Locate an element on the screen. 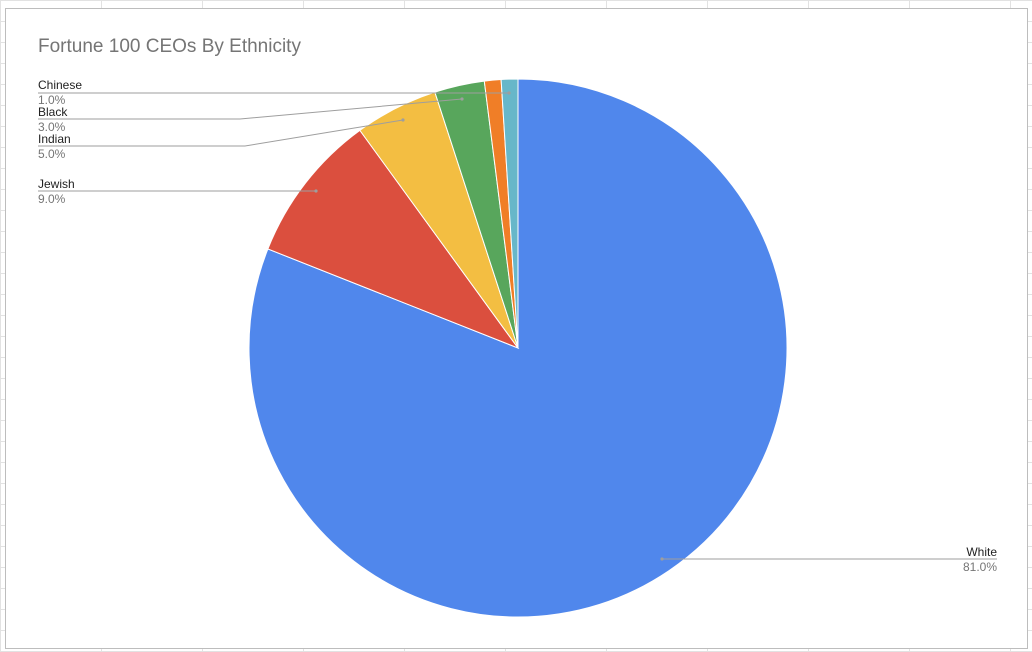 The width and height of the screenshot is (1032, 652). leader-dot-black is located at coordinates (462, 99).